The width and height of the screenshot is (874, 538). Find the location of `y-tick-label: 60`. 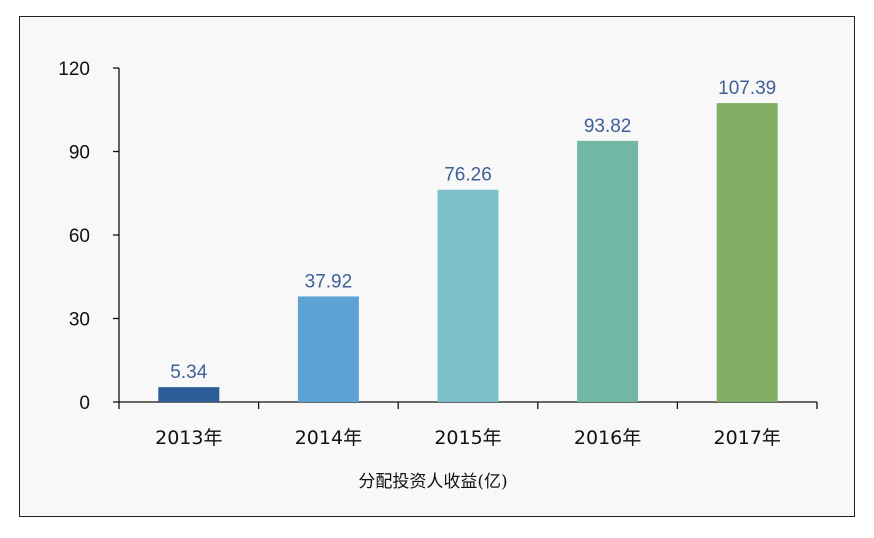

y-tick-label: 60 is located at coordinates (79, 236).